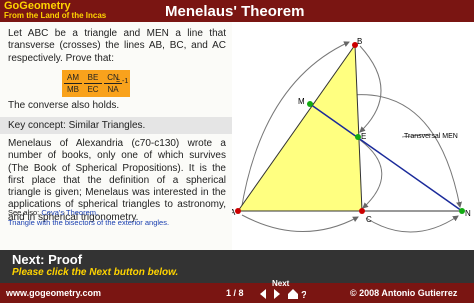 The height and width of the screenshot is (303, 474). What do you see at coordinates (95, 272) in the screenshot?
I see `next-instruction: Please click the Next button below.` at bounding box center [95, 272].